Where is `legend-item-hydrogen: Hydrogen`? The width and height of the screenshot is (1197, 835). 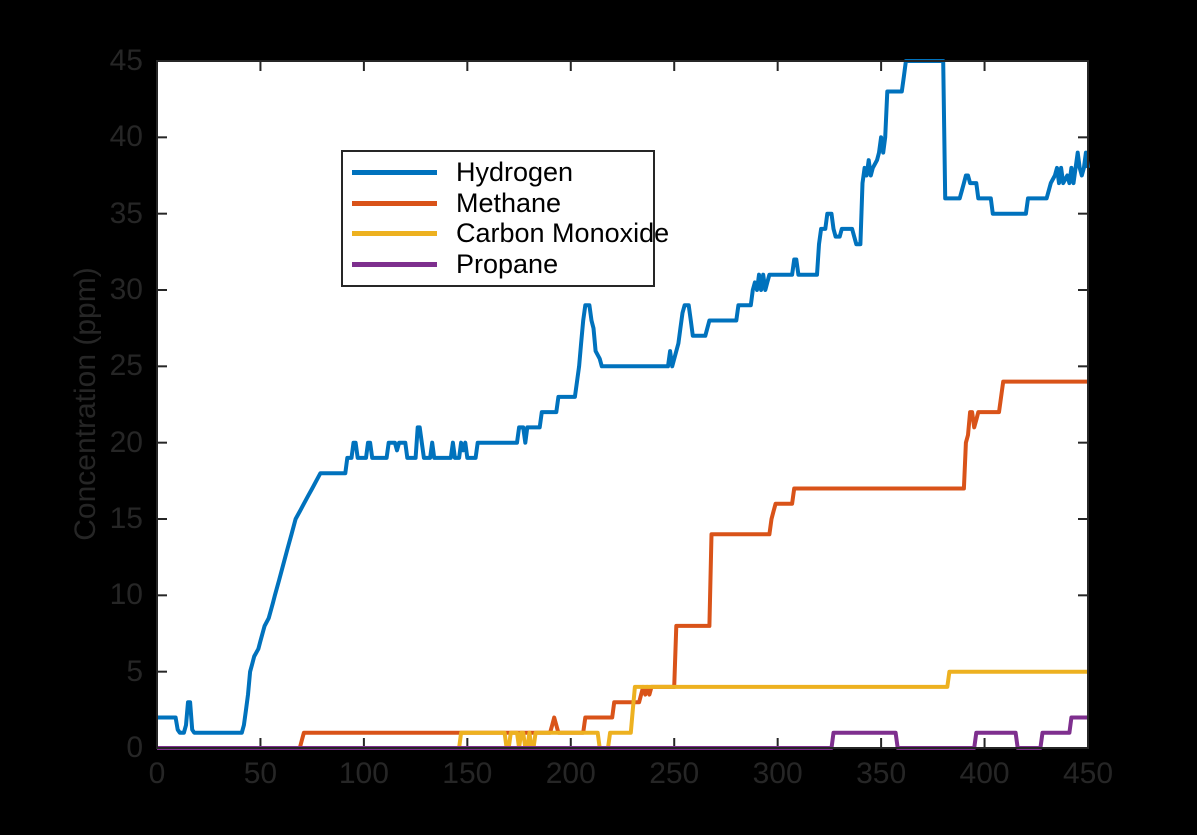
legend-item-hydrogen: Hydrogen is located at coordinates (497, 172).